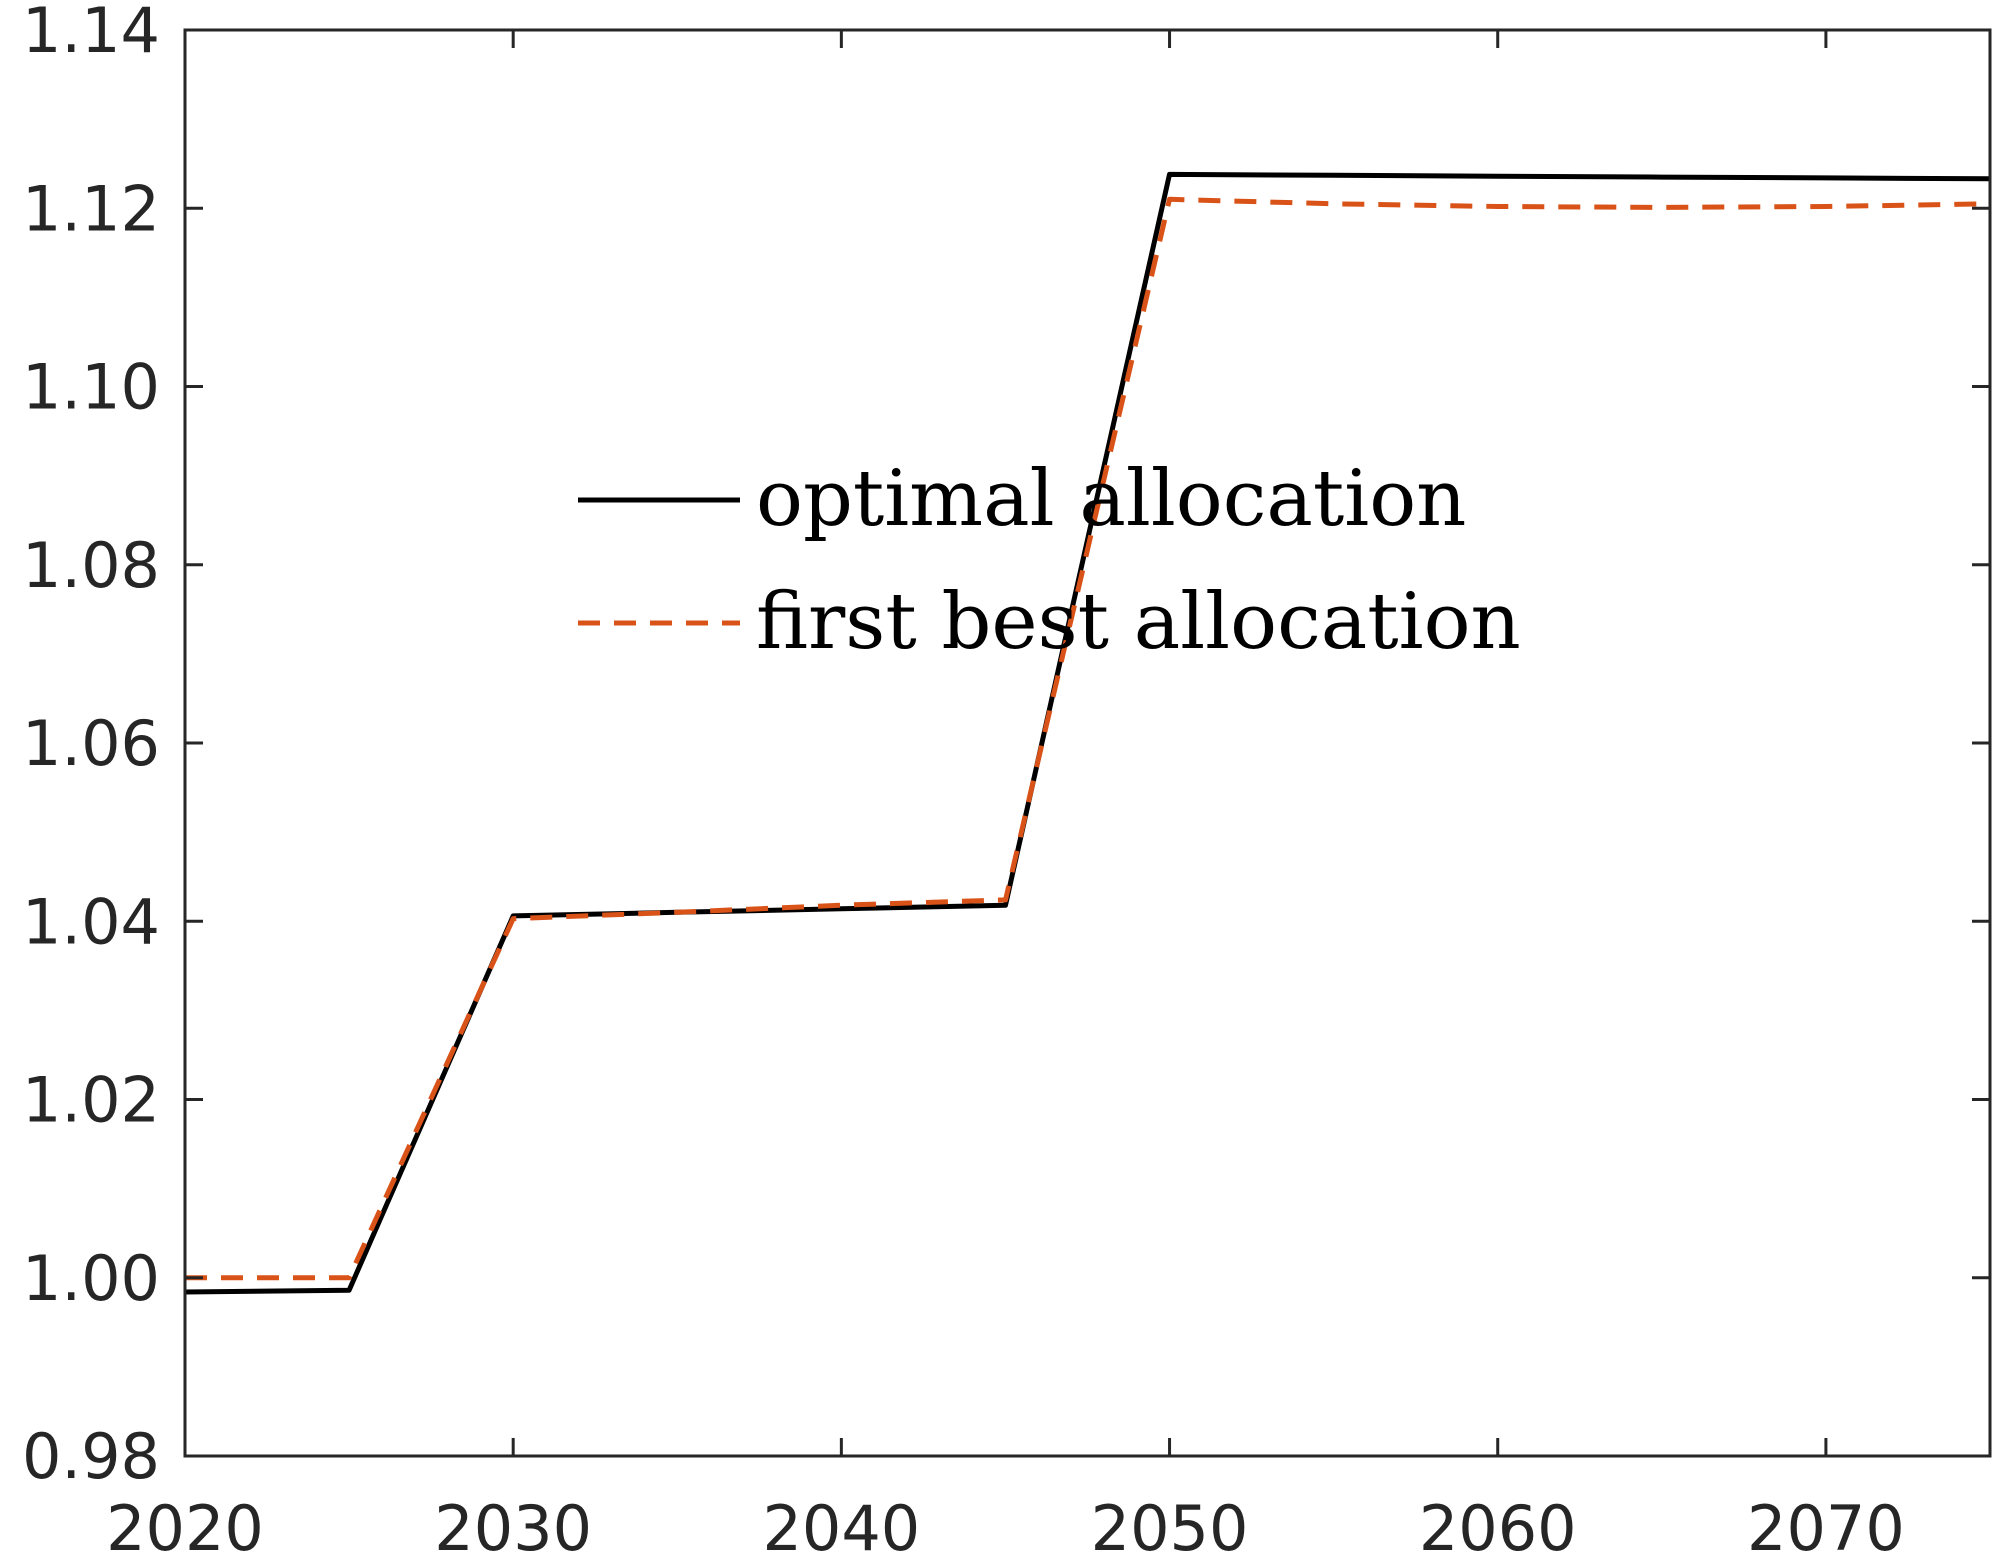  I want to click on y-tick-label: 1.04, so click(91, 921).